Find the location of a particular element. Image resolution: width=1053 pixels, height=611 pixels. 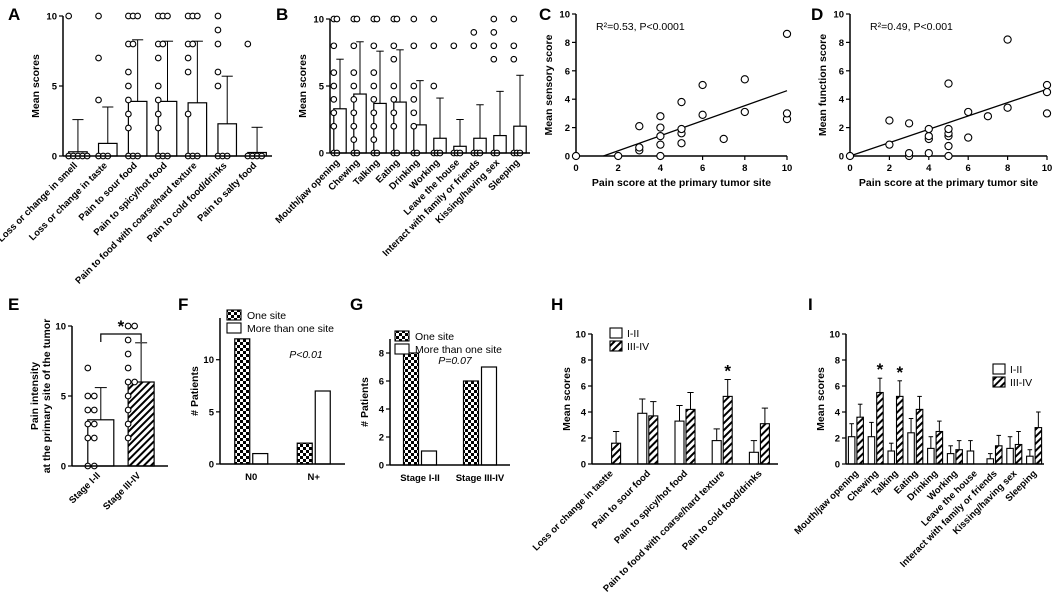

category-label: Stage I-II is located at coordinates (85, 488).